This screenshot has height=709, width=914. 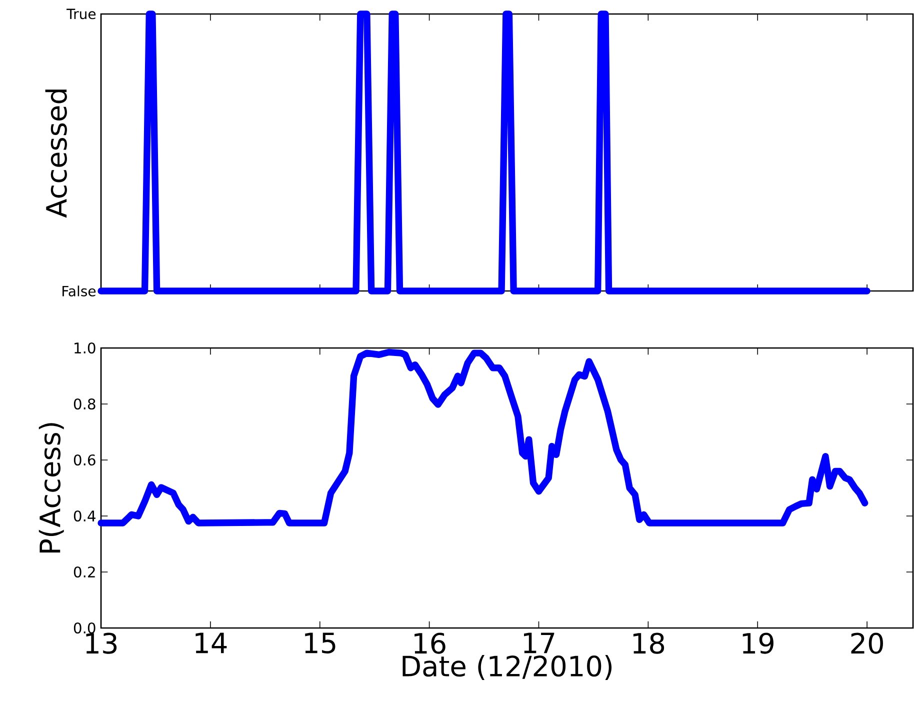 What do you see at coordinates (320, 643) in the screenshot?
I see `x-tick-label: 15` at bounding box center [320, 643].